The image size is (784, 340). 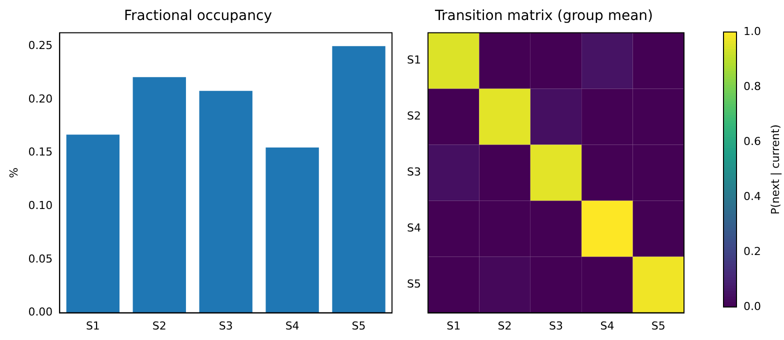 What do you see at coordinates (413, 228) in the screenshot?
I see `y-tick-label: S4` at bounding box center [413, 228].